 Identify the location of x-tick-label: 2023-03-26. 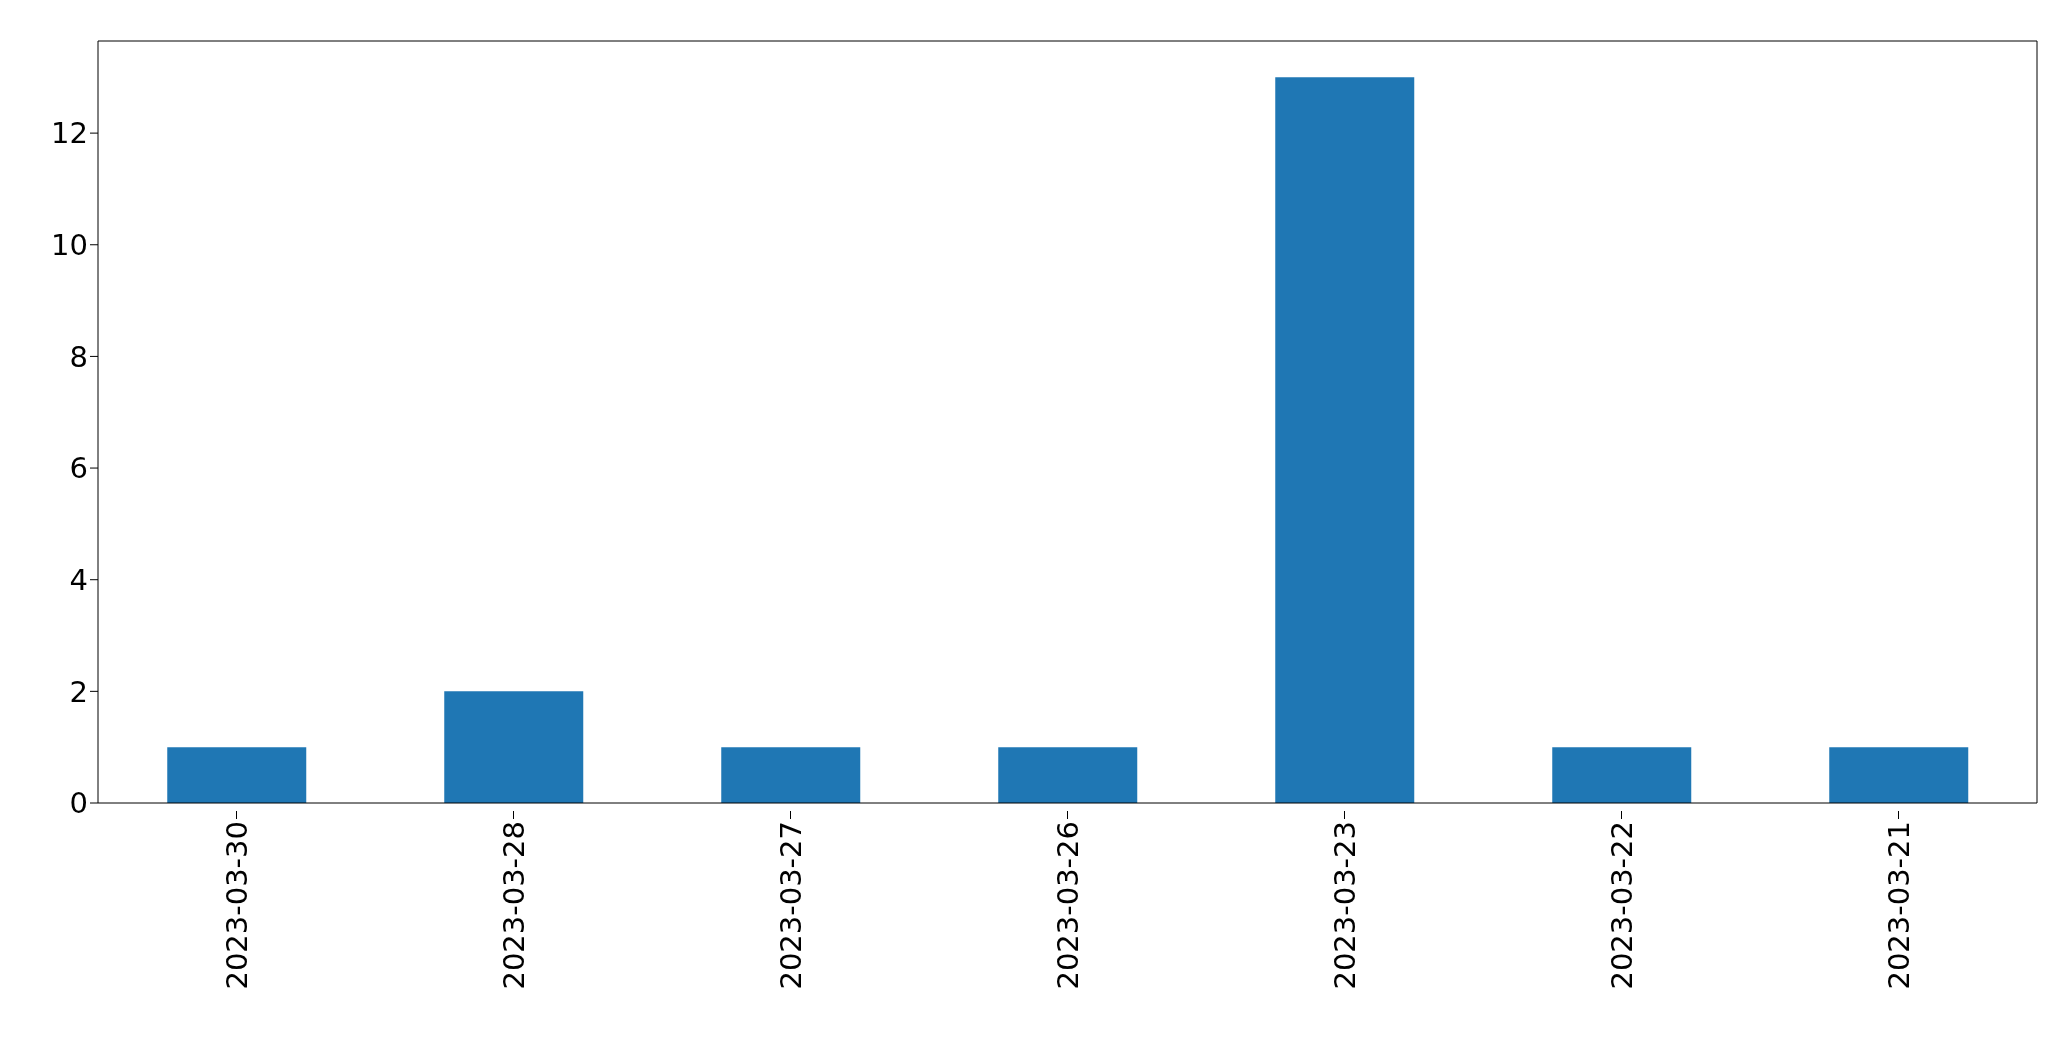
(1067, 905).